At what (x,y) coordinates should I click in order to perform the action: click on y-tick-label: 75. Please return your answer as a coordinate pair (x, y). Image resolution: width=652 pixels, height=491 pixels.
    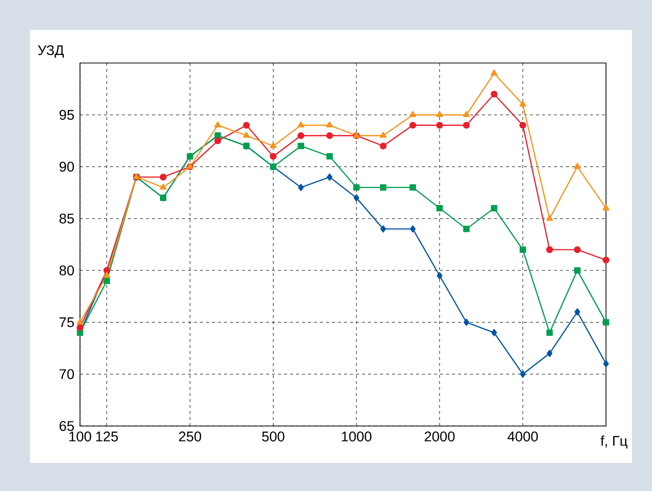
    Looking at the image, I should click on (67, 322).